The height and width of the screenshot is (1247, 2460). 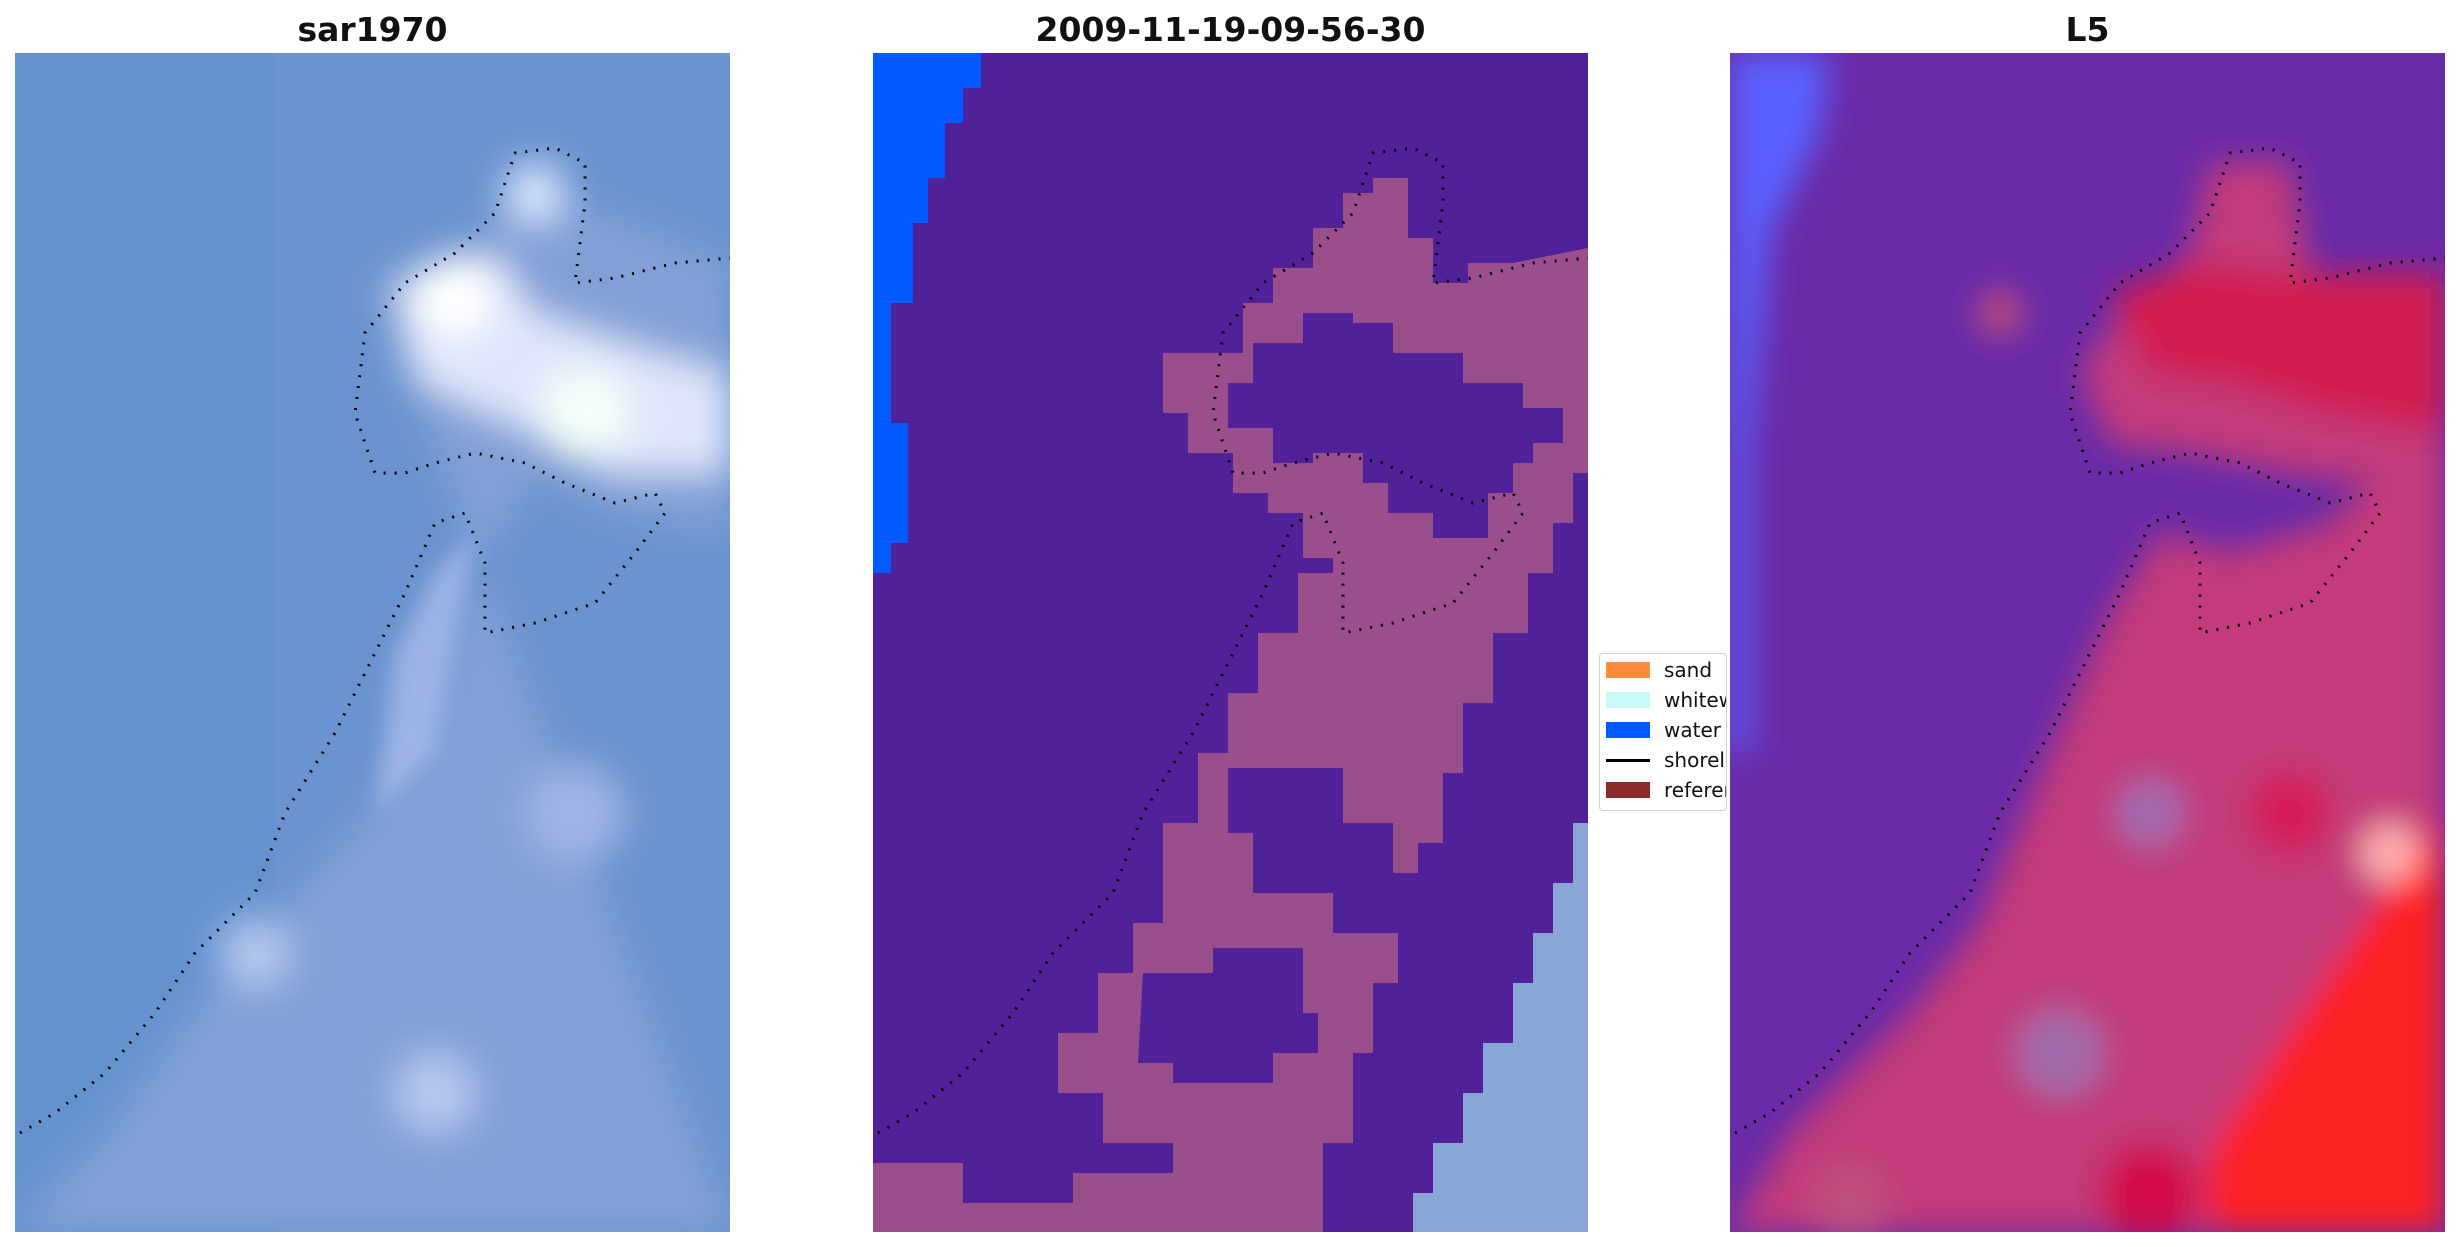 What do you see at coordinates (1695, 790) in the screenshot?
I see `legend-label: reference` at bounding box center [1695, 790].